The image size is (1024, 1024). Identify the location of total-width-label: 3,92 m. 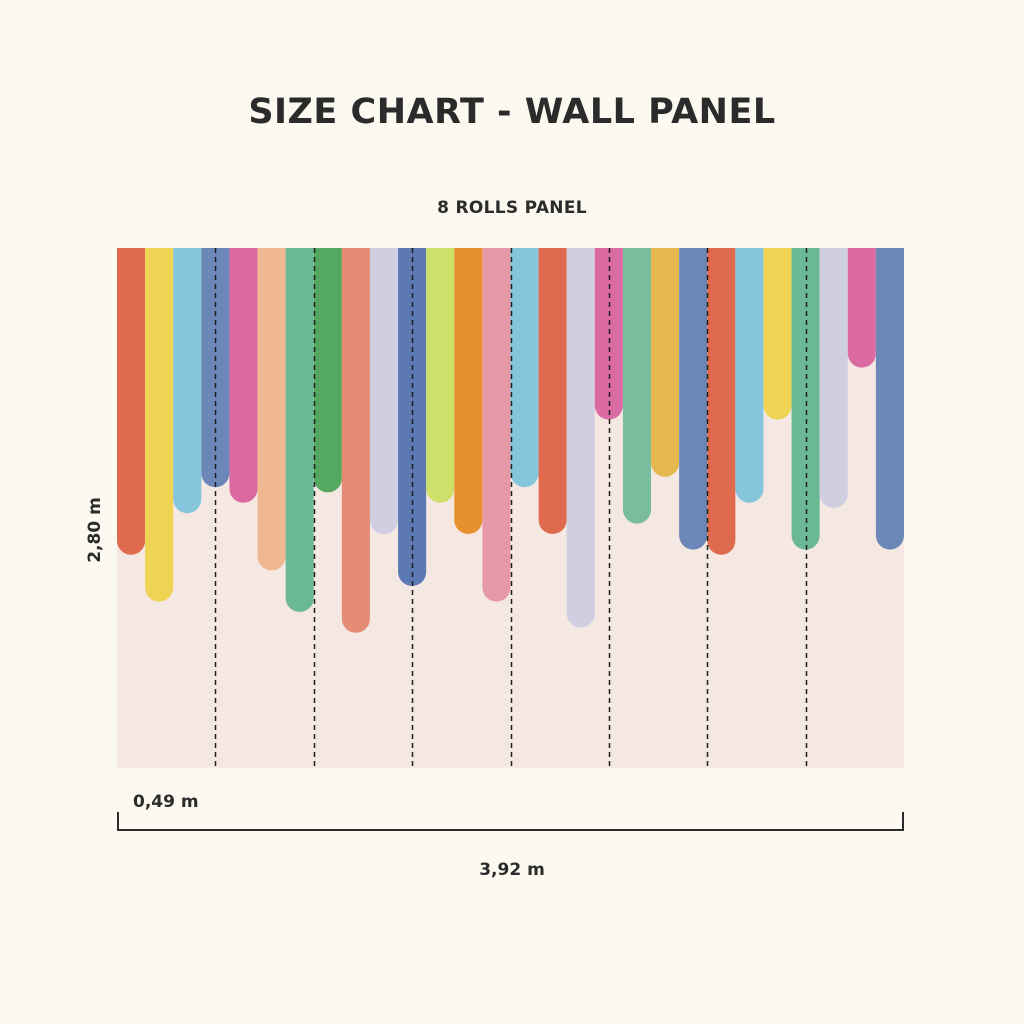
(512, 870).